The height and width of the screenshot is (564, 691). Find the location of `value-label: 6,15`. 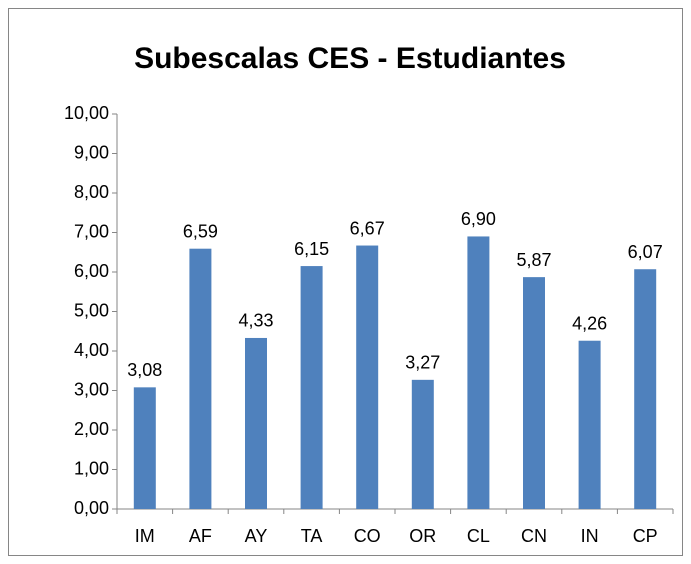

value-label: 6,15 is located at coordinates (311, 249).